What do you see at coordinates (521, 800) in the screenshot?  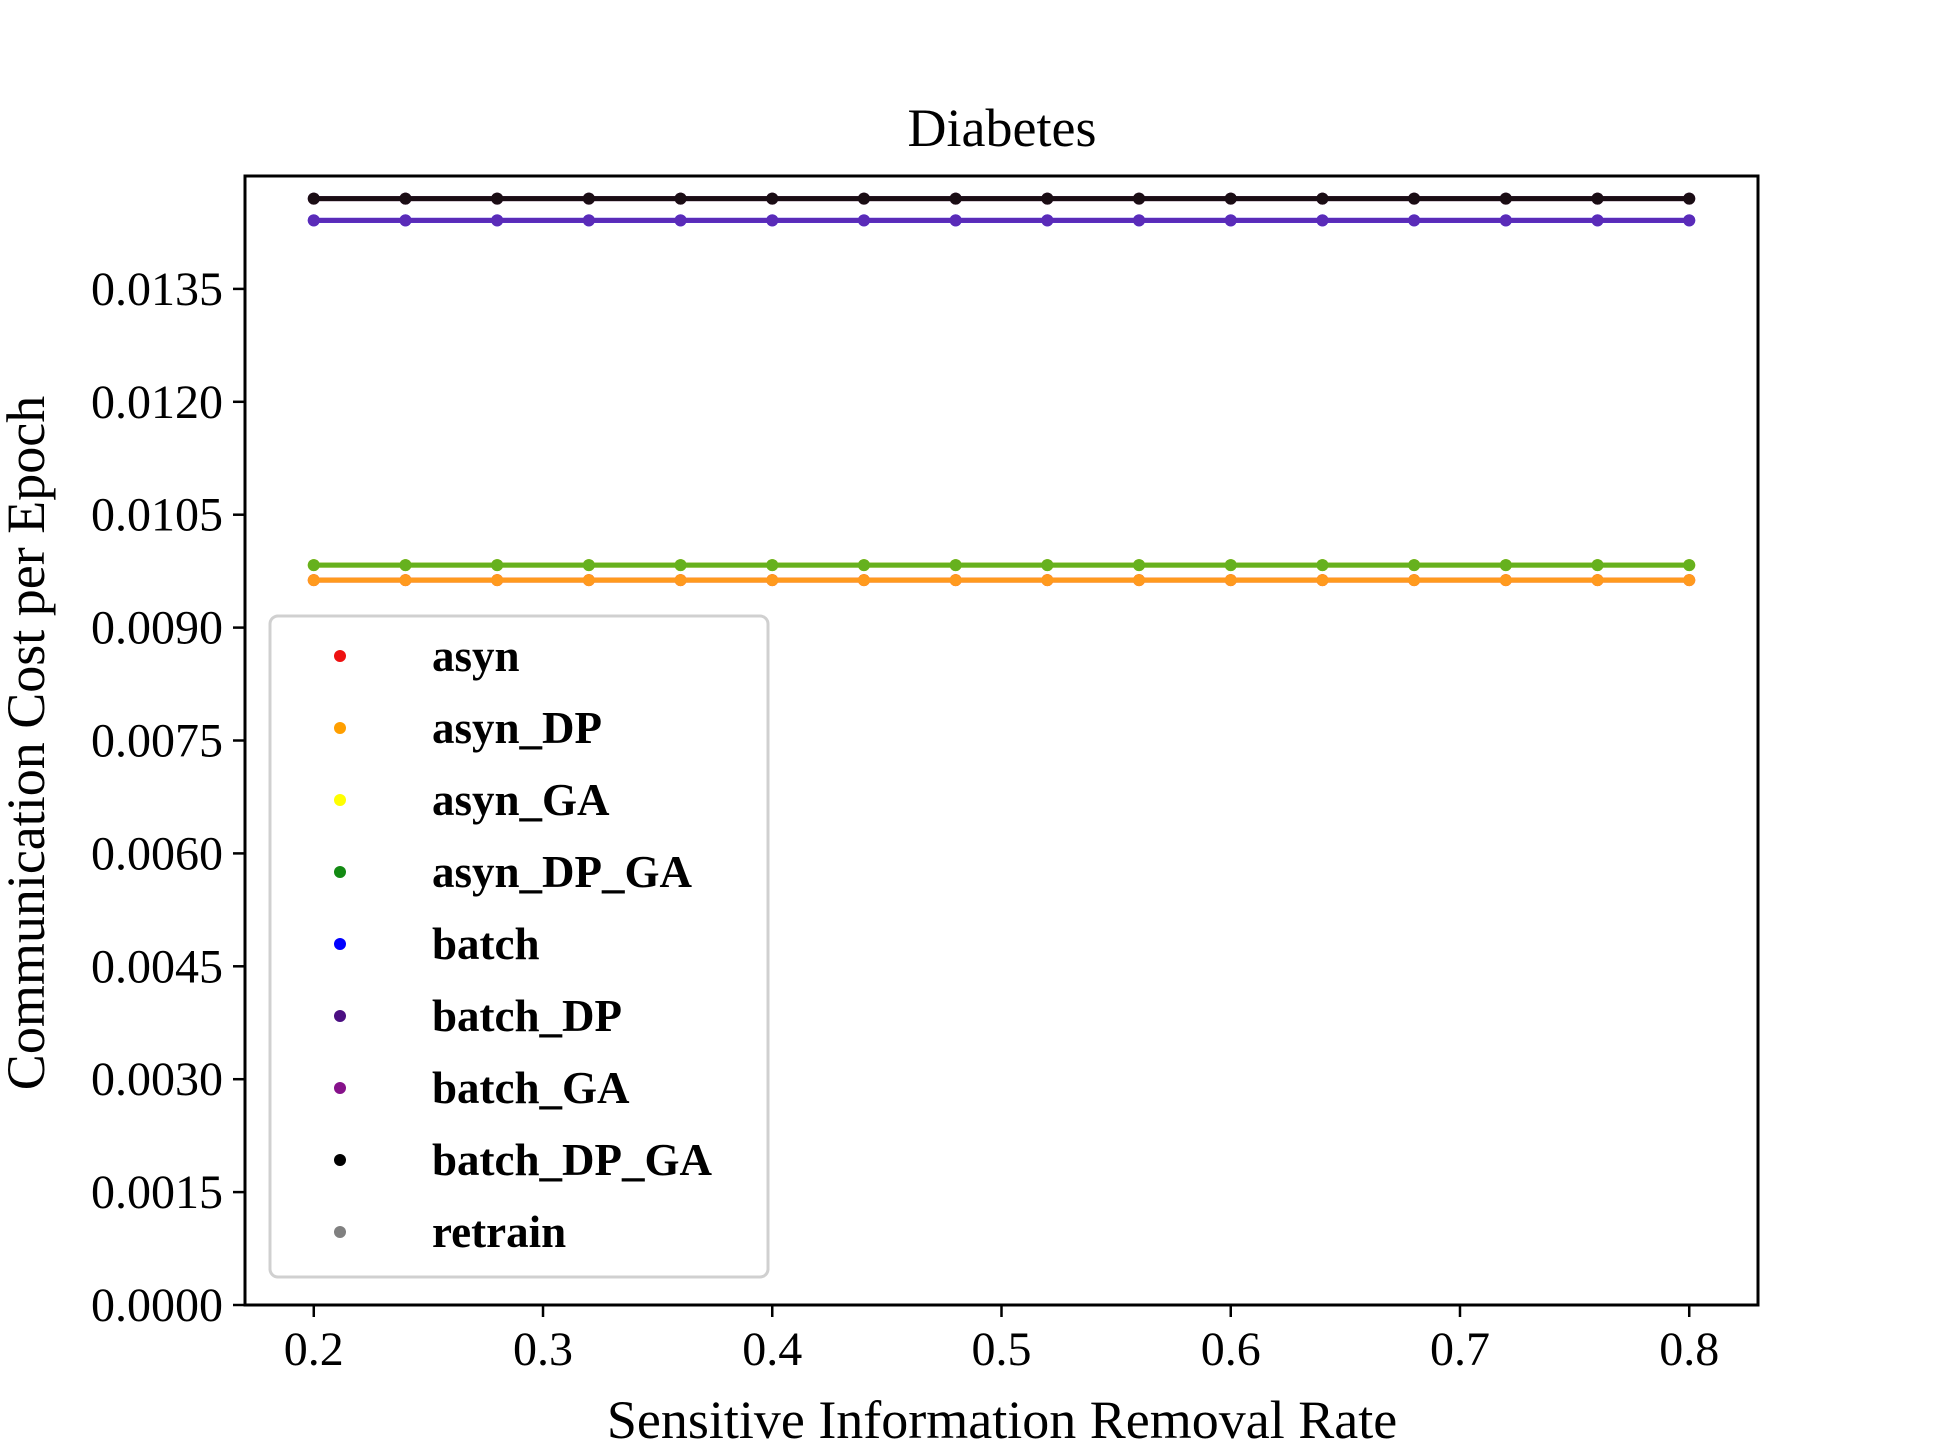 I see `legend-label-asyn_GA: asyn_GA` at bounding box center [521, 800].